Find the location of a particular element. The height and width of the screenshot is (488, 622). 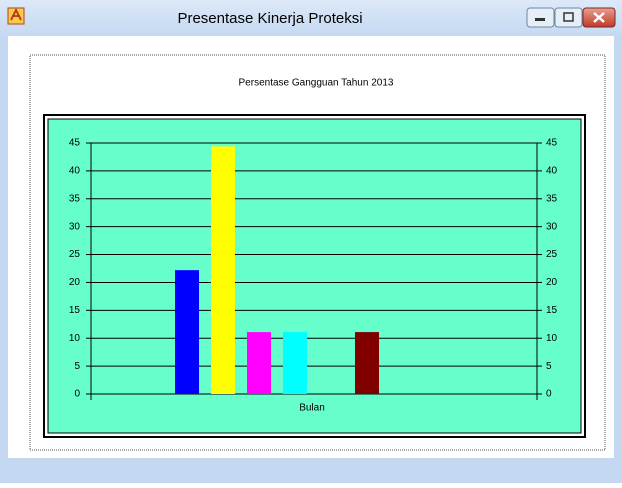

y2-tick-label: 0 is located at coordinates (549, 394).